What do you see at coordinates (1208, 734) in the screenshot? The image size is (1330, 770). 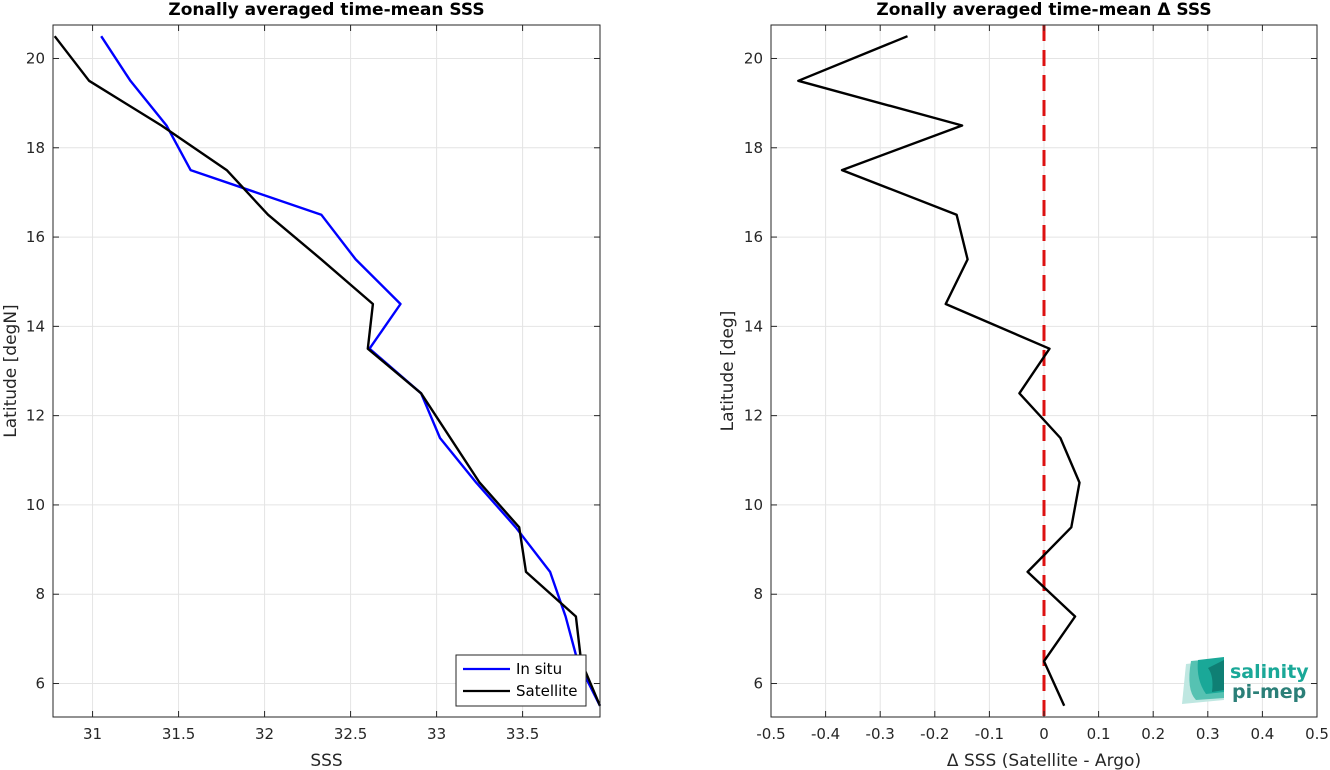 I see `x-tick-label: 0.3` at bounding box center [1208, 734].